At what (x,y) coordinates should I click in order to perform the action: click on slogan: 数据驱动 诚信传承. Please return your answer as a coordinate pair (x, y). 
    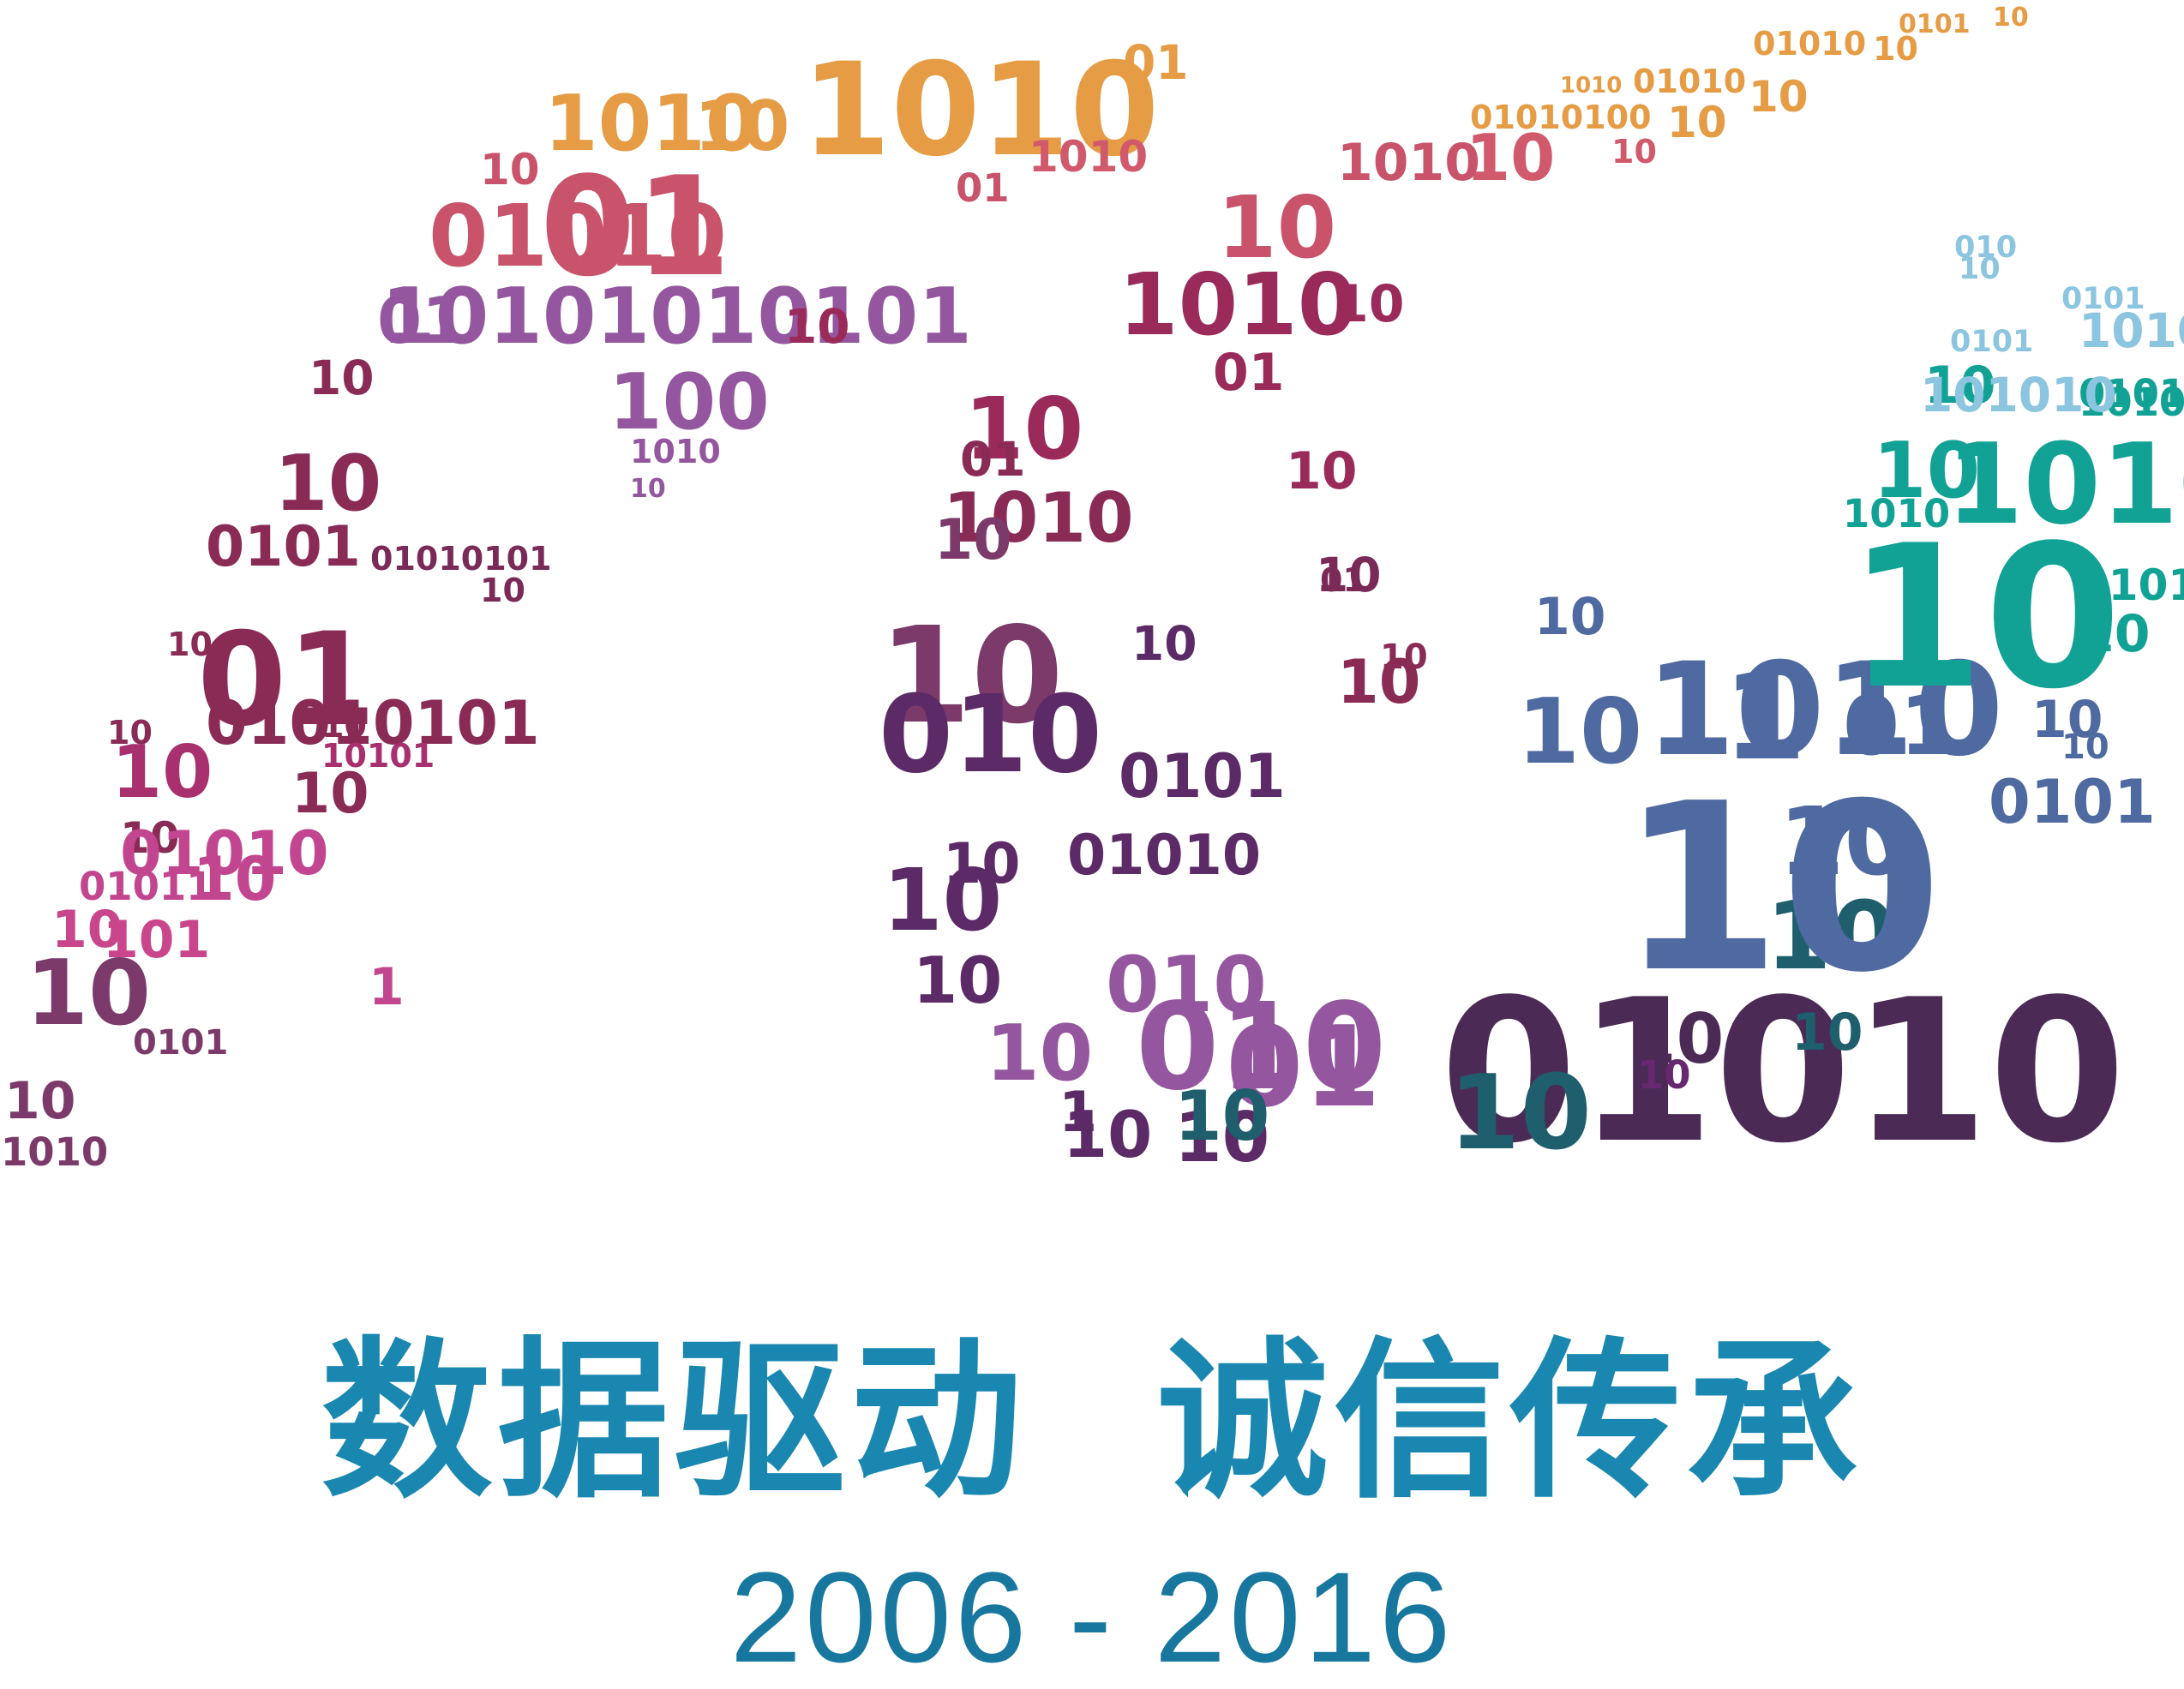
    Looking at the image, I should click on (1092, 1422).